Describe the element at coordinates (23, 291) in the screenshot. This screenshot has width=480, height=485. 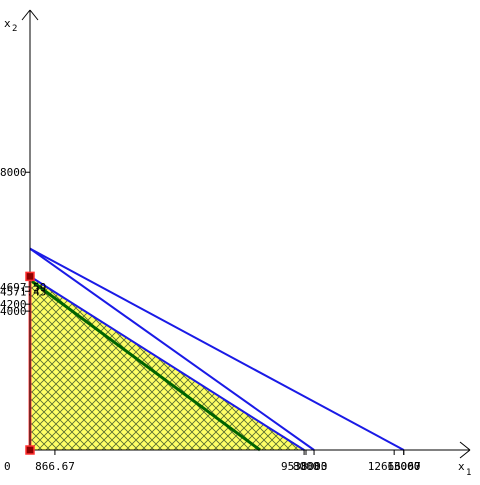
I see `y-tick-label: 4571.43` at that location.